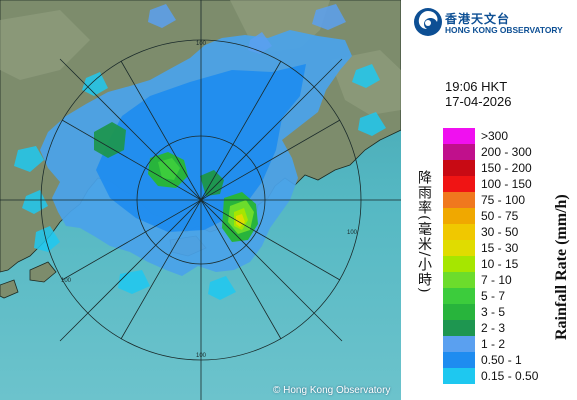  Describe the element at coordinates (501, 360) in the screenshot. I see `legend-label: 0.50 - 1` at that location.